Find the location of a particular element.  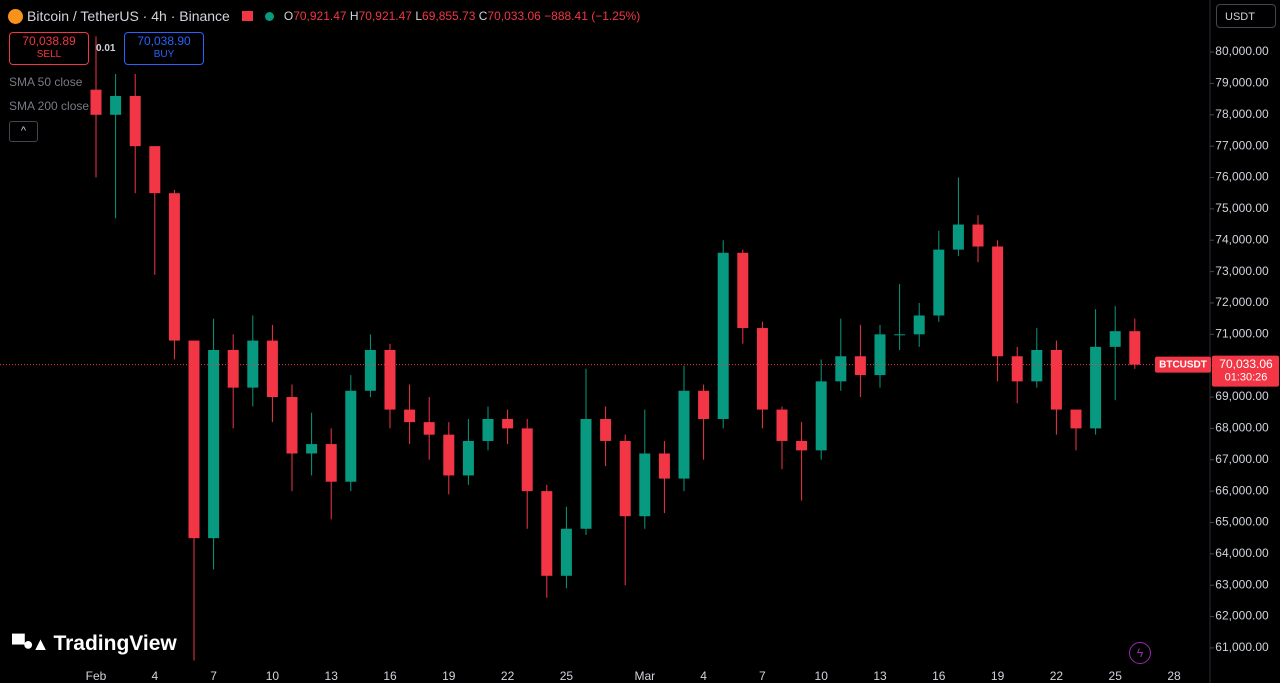

y-tick-label: 75,000.00 is located at coordinates (1242, 208).